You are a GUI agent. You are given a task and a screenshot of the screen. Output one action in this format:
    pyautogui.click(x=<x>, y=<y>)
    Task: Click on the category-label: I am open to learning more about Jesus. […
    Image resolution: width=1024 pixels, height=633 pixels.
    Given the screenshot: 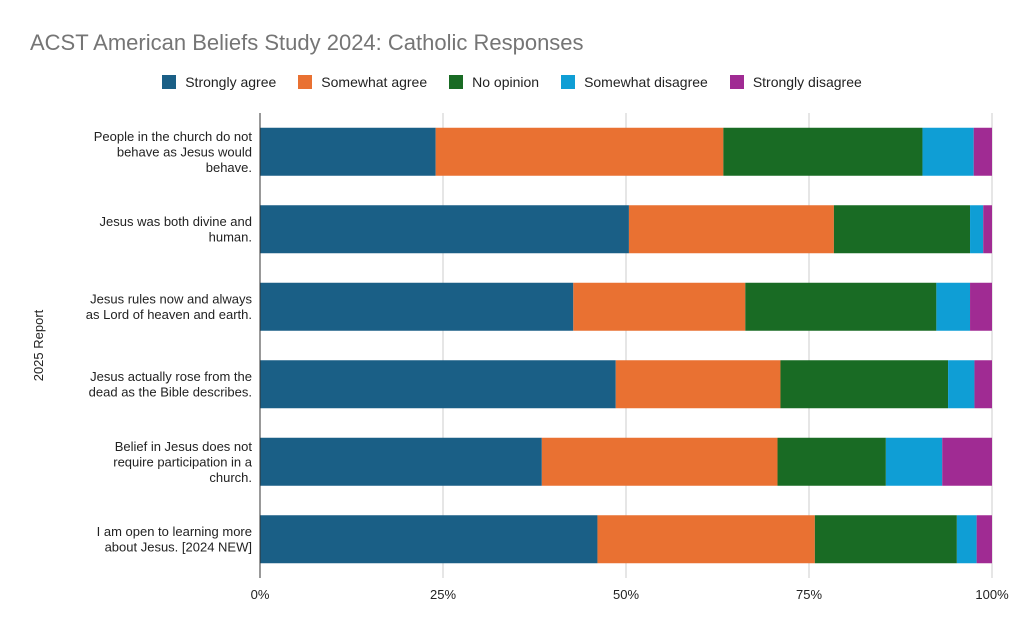 What is the action you would take?
    pyautogui.click(x=174, y=539)
    